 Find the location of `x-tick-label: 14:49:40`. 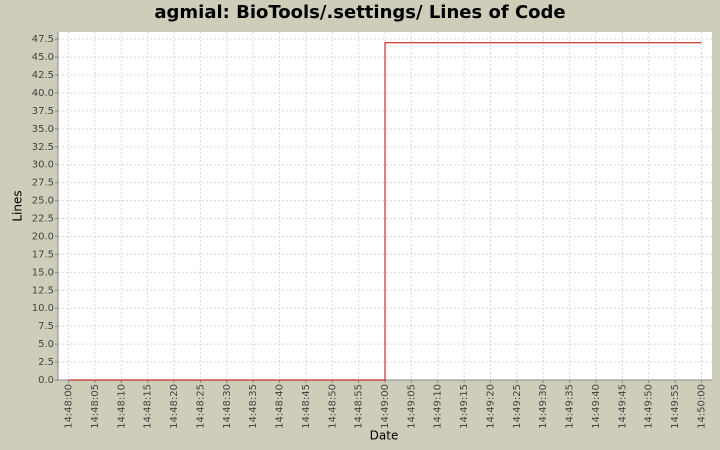

x-tick-label: 14:49:40 is located at coordinates (596, 406).